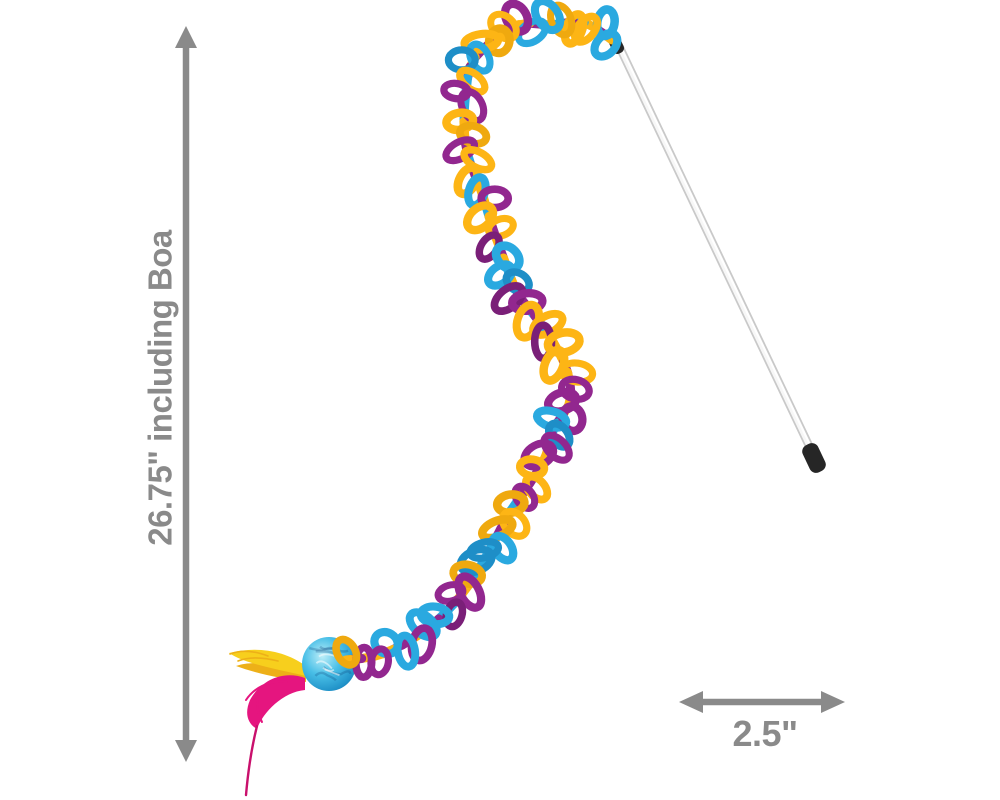 The image size is (1000, 800). I want to click on wand-rod-highlight, so click(717, 249).